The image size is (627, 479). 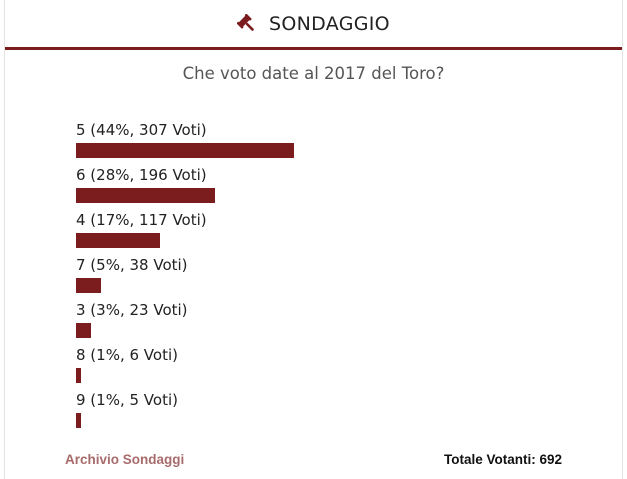 I want to click on poll-option: 5 (44%, 307 Voti), so click(x=336, y=141).